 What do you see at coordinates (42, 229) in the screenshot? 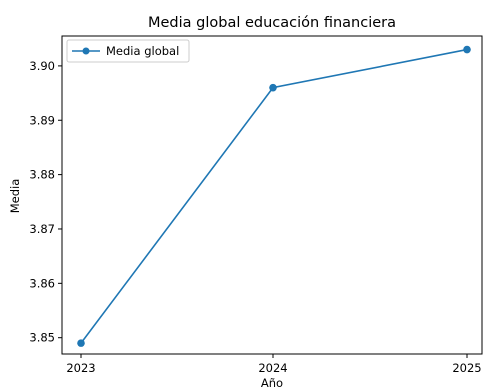
I see `y-tick-label: 3.87` at bounding box center [42, 229].